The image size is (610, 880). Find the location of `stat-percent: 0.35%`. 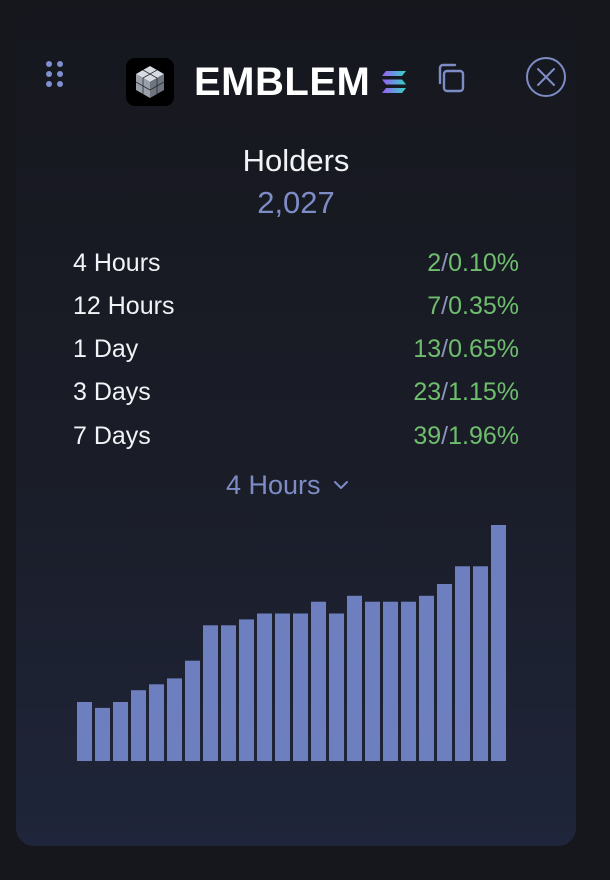

stat-percent: 0.35% is located at coordinates (483, 306).